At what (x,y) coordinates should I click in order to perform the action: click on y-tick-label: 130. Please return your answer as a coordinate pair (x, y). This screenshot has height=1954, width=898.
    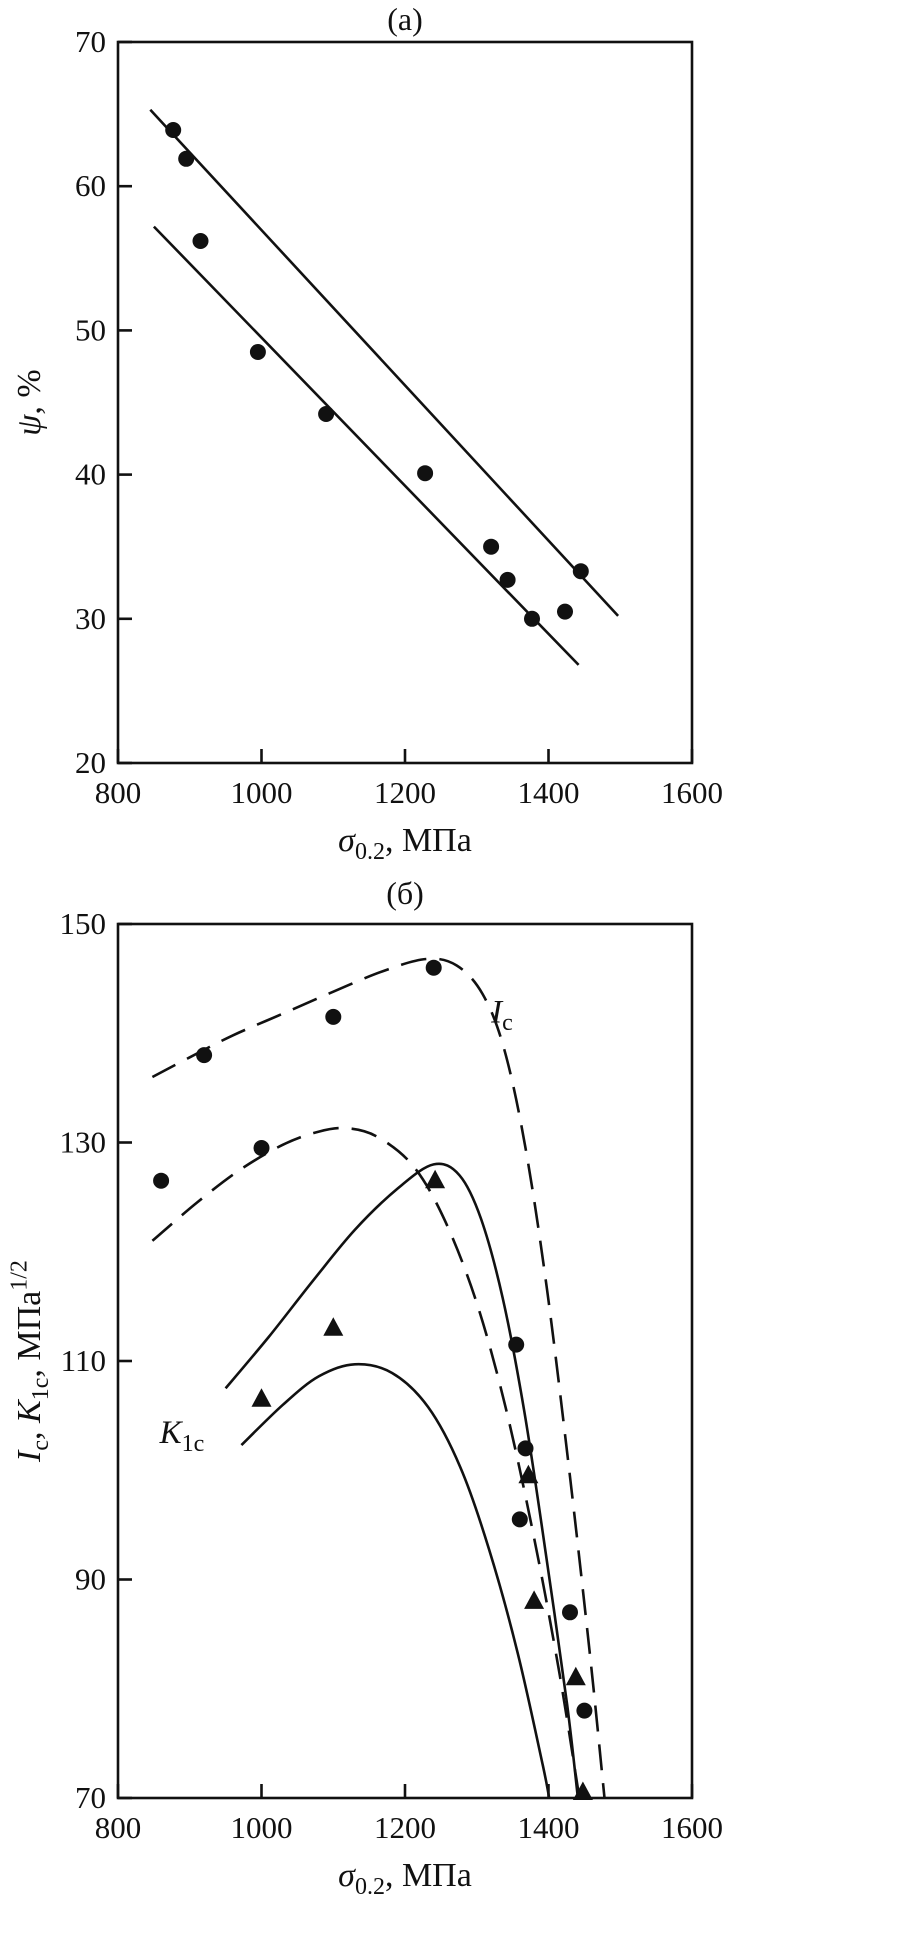
    Looking at the image, I should click on (83, 1142).